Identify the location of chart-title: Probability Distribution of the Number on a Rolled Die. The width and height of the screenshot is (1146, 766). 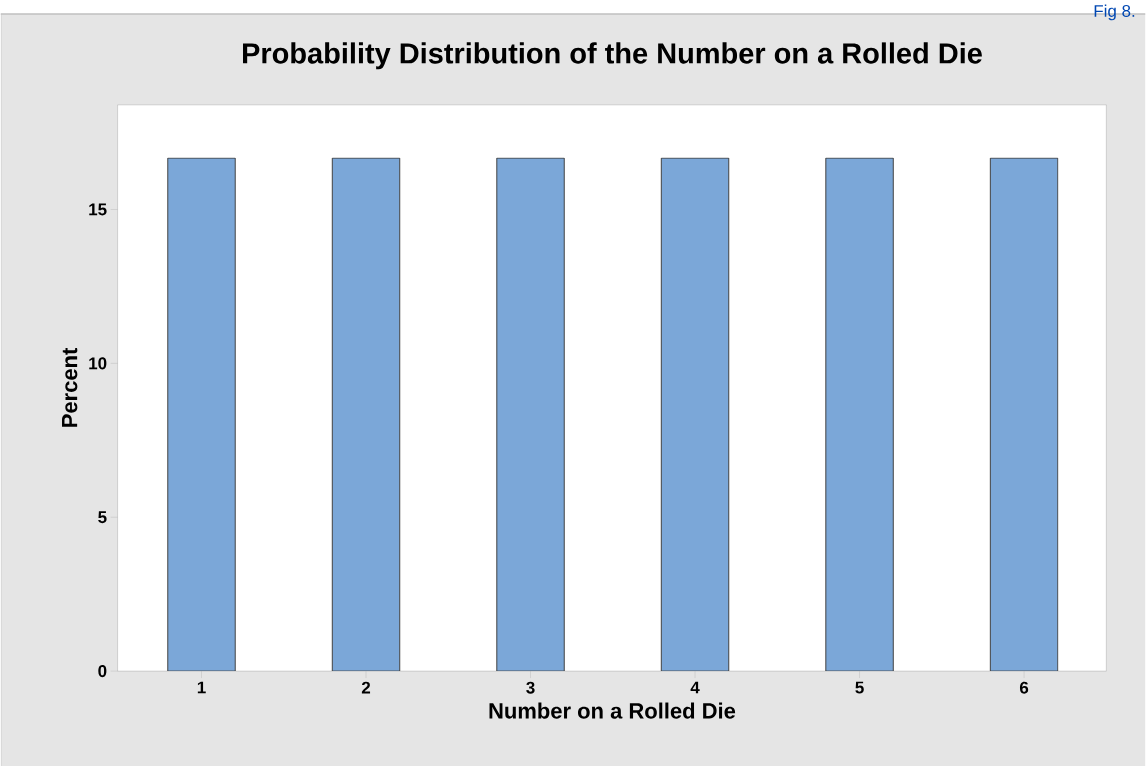
(612, 56).